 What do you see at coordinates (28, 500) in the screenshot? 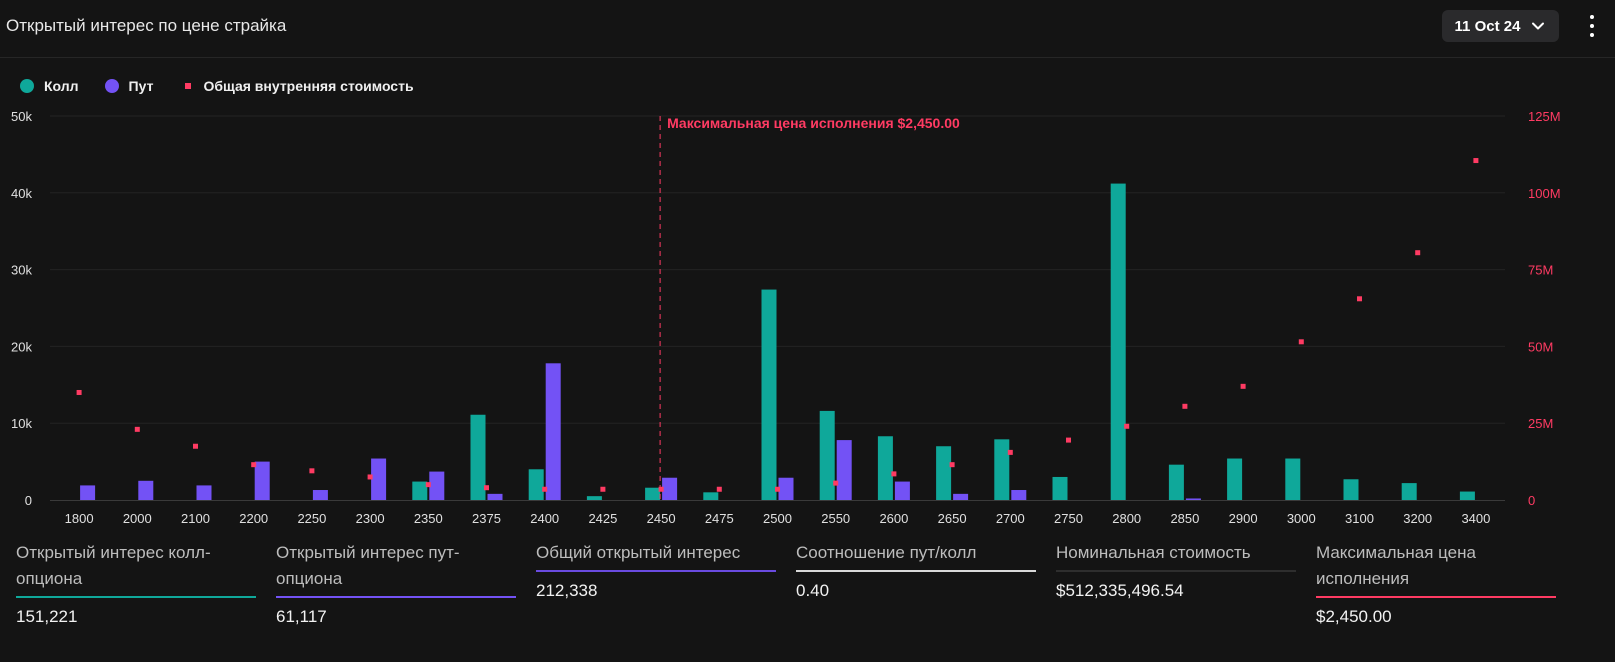
I see `y-left-tick-label: 0` at bounding box center [28, 500].